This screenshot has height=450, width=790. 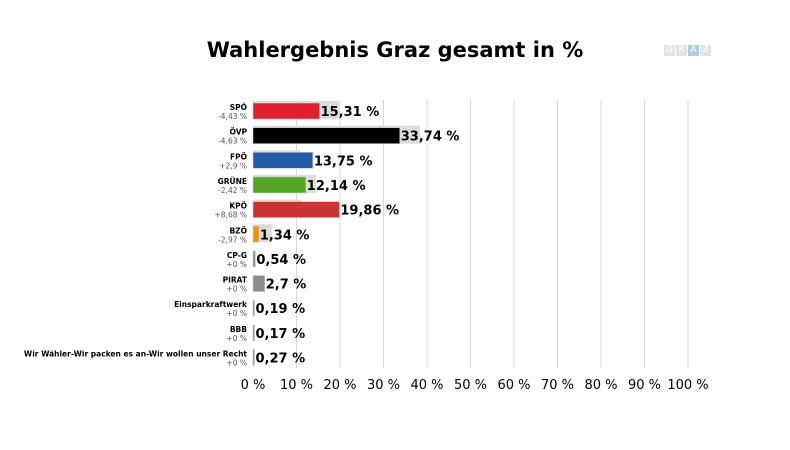 What do you see at coordinates (557, 385) in the screenshot?
I see `x-tick-label: 70 %` at bounding box center [557, 385].